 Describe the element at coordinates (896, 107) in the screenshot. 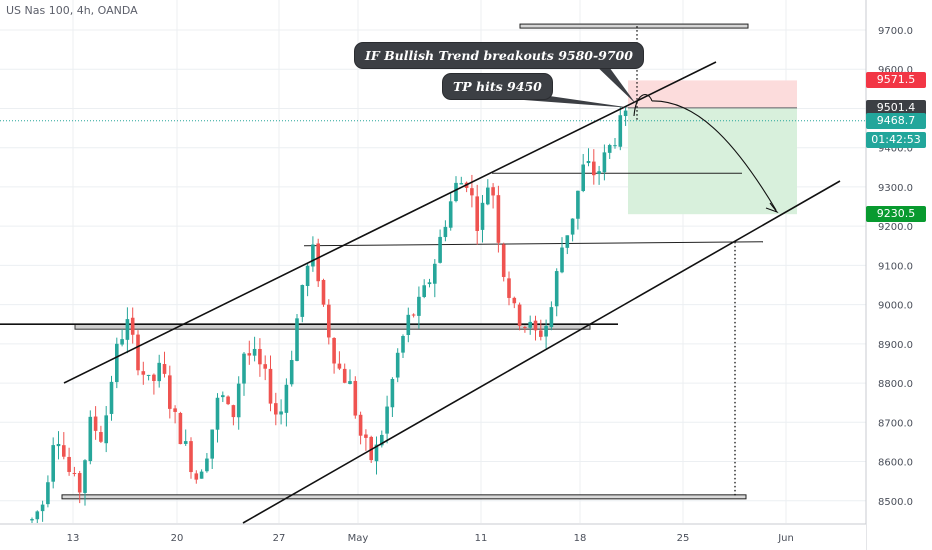

I see `price-tag-entry: 9501.4` at that location.